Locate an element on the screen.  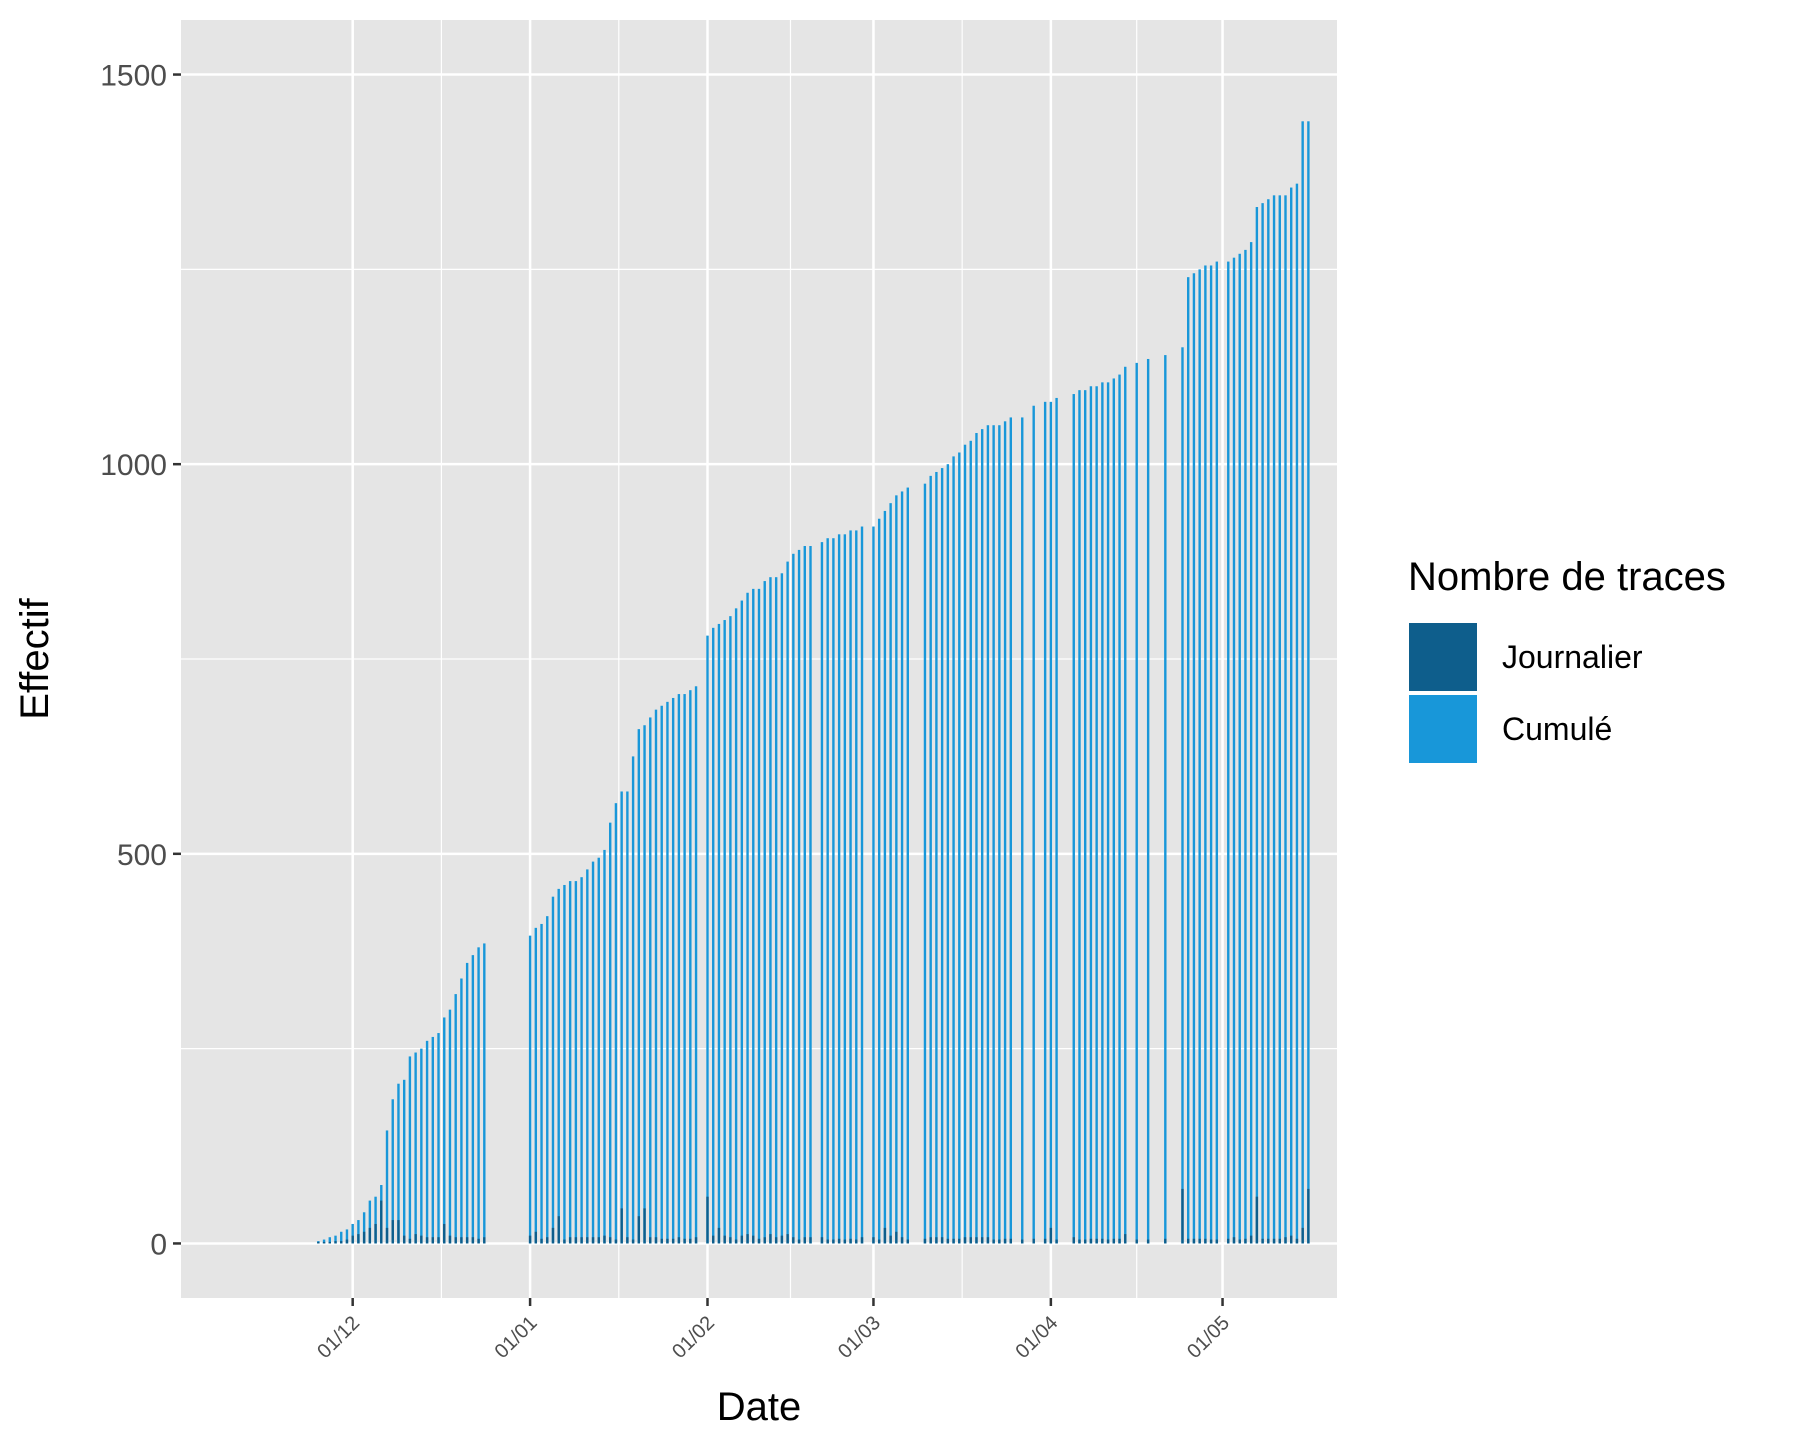
legend-label-cumule: Cumulé is located at coordinates (1557, 729).